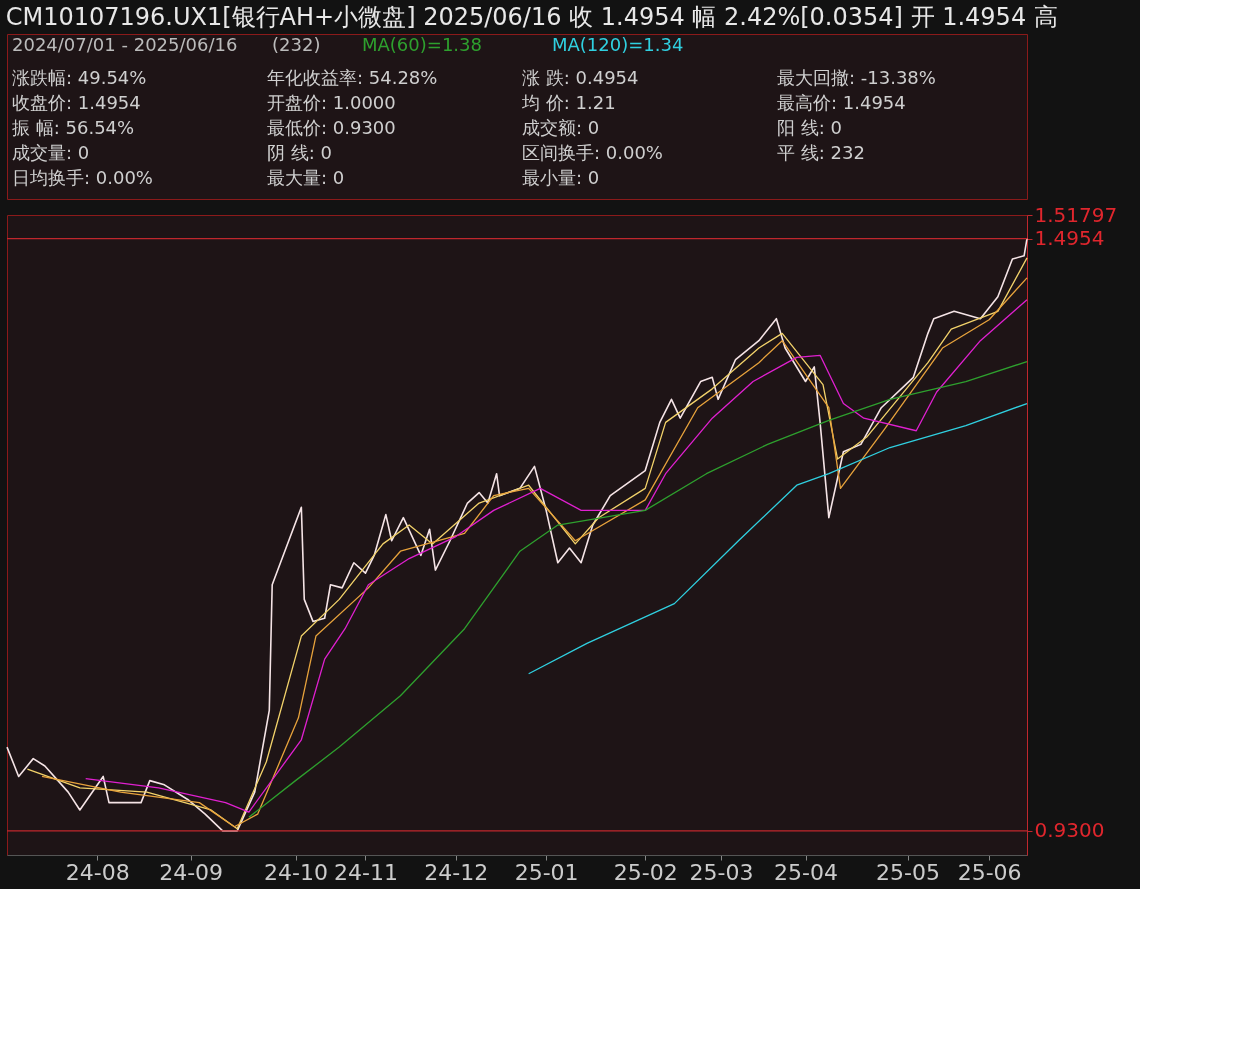  Describe the element at coordinates (125, 44) in the screenshot. I see `text: 2024/07/01 - 2025/06/16` at that location.